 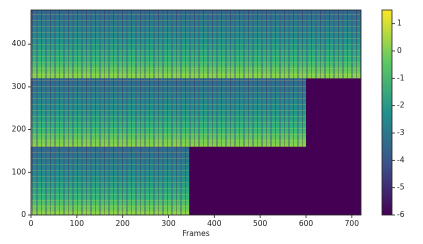 What do you see at coordinates (401, 159) in the screenshot?
I see `colorbar-tick-label: -4` at bounding box center [401, 159].